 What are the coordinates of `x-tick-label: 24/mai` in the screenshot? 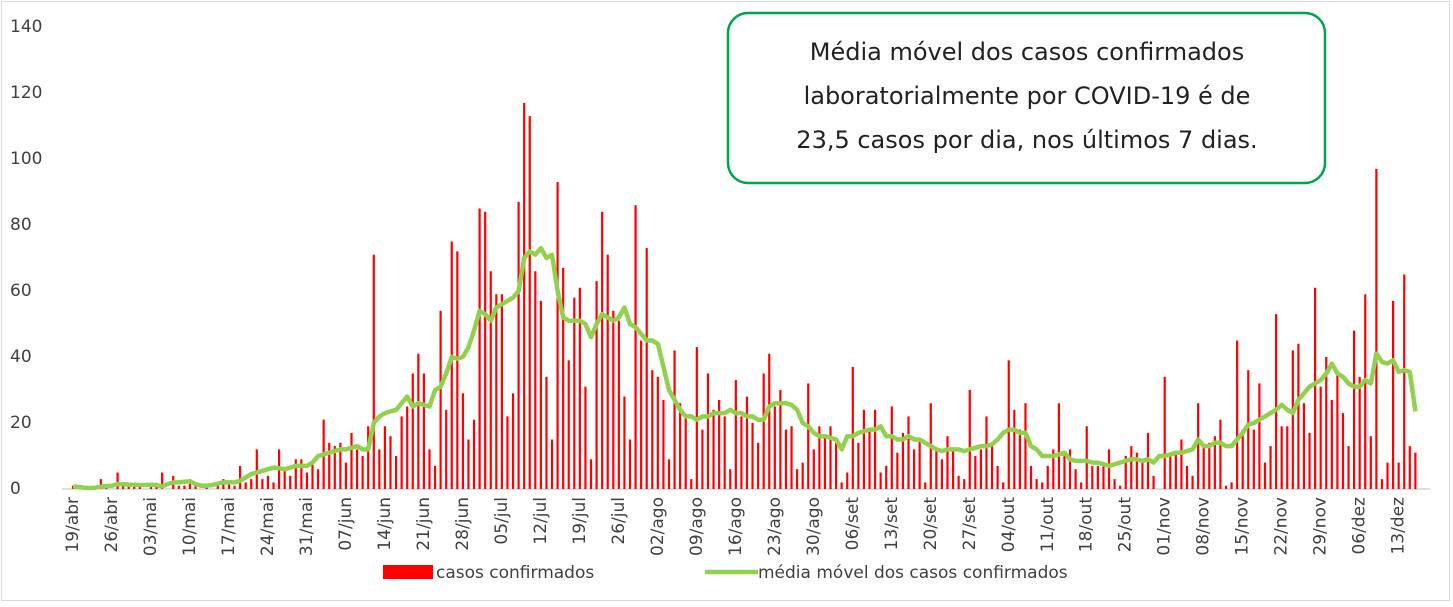 It's located at (268, 526).